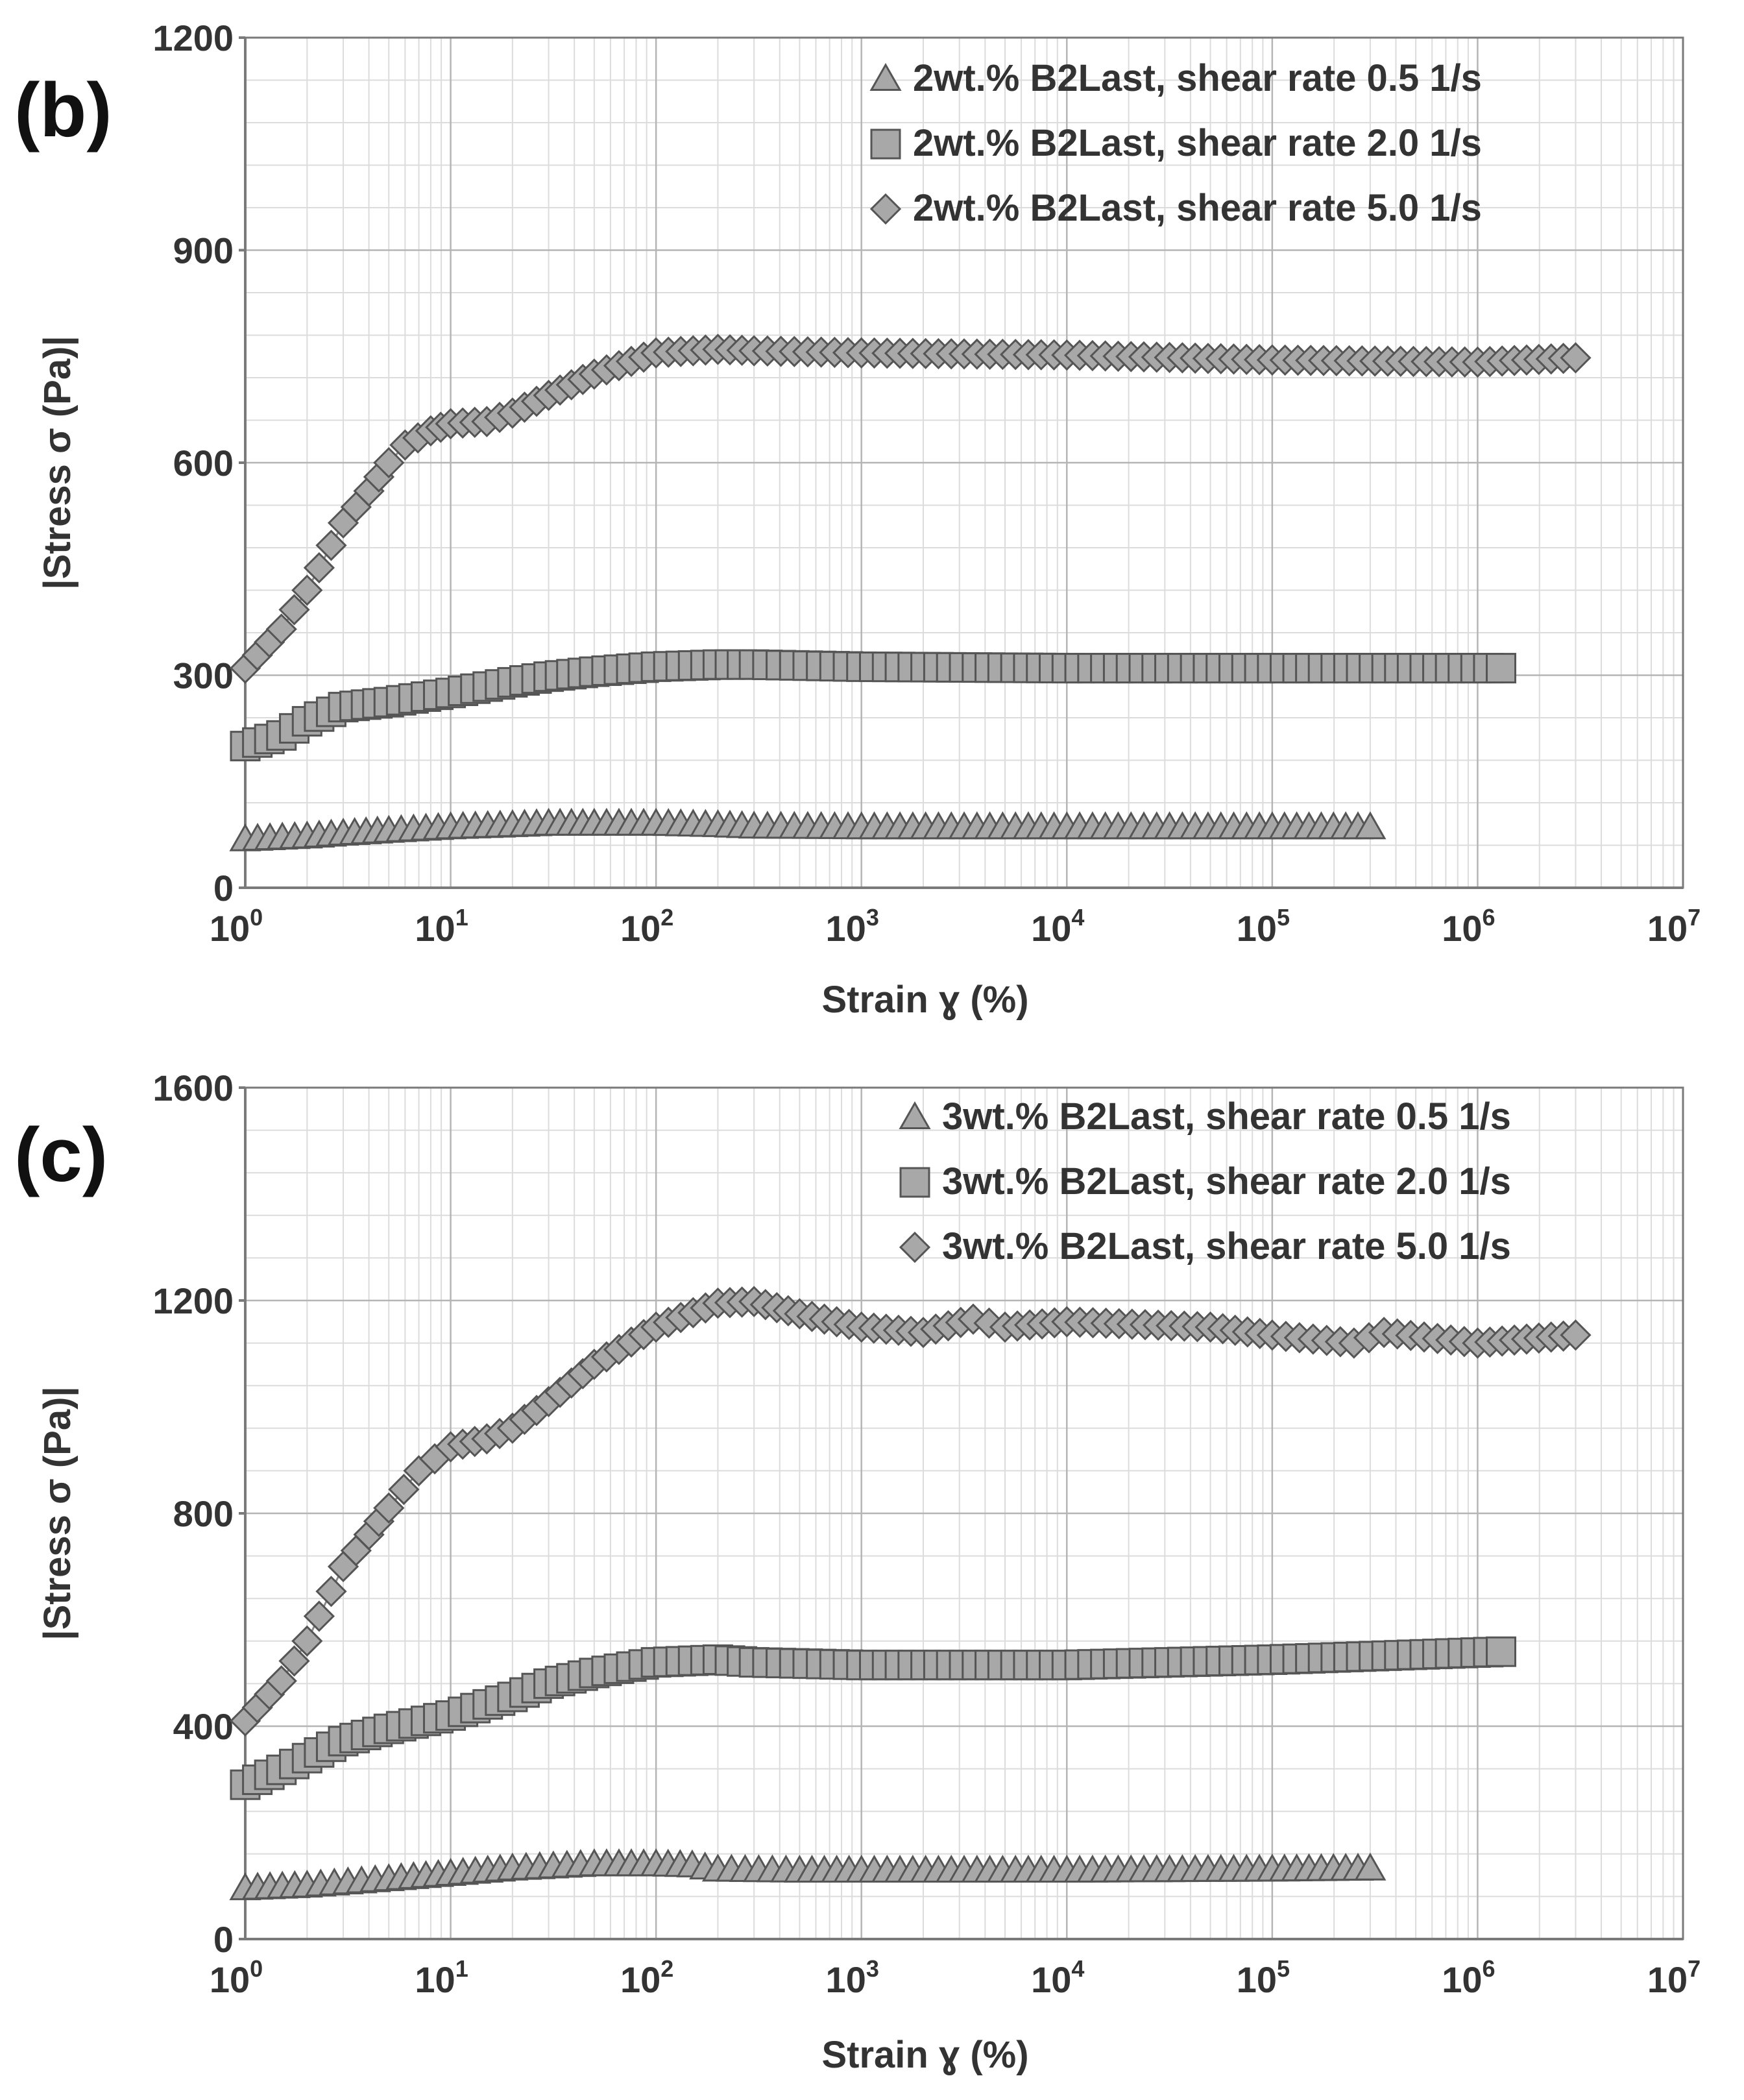  Describe the element at coordinates (61, 1155) in the screenshot. I see `panel-label: (c)` at that location.